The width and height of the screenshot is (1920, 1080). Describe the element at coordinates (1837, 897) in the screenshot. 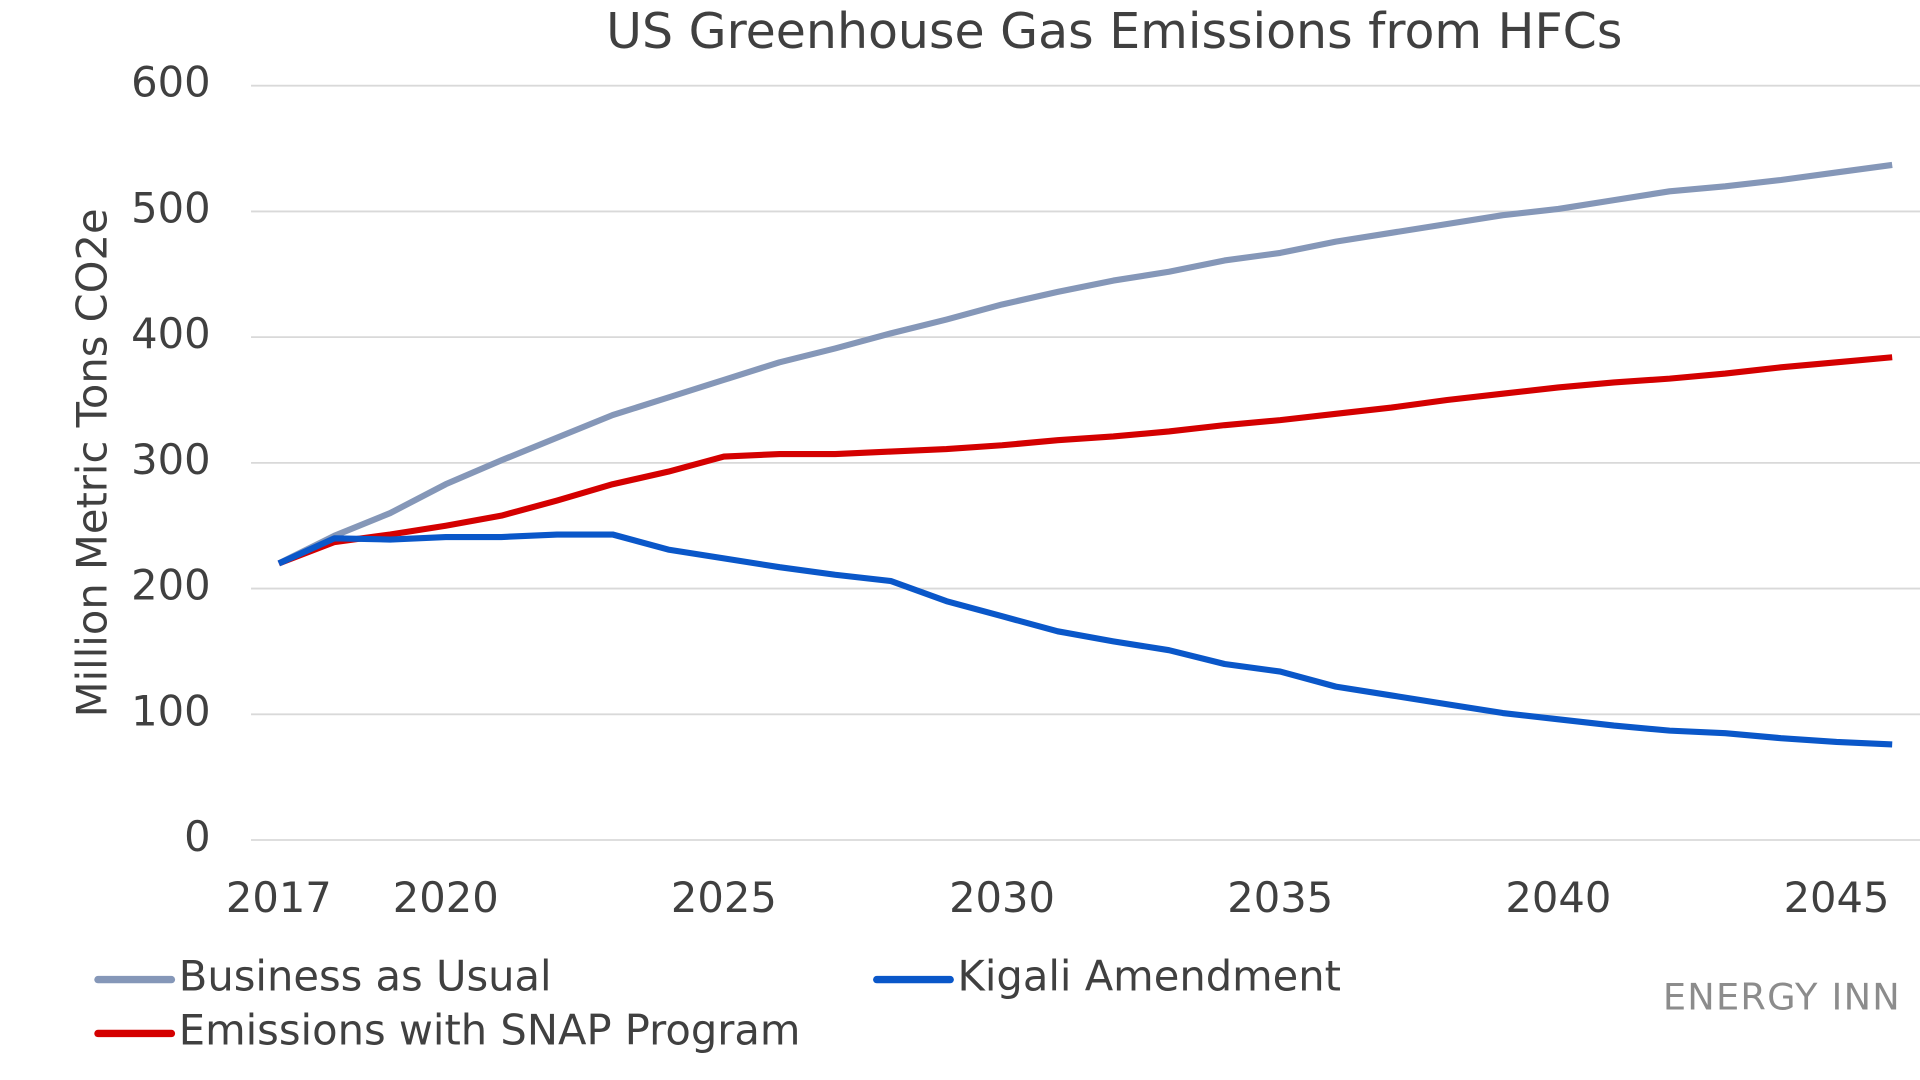

I see `x-tick-label: 2045` at that location.